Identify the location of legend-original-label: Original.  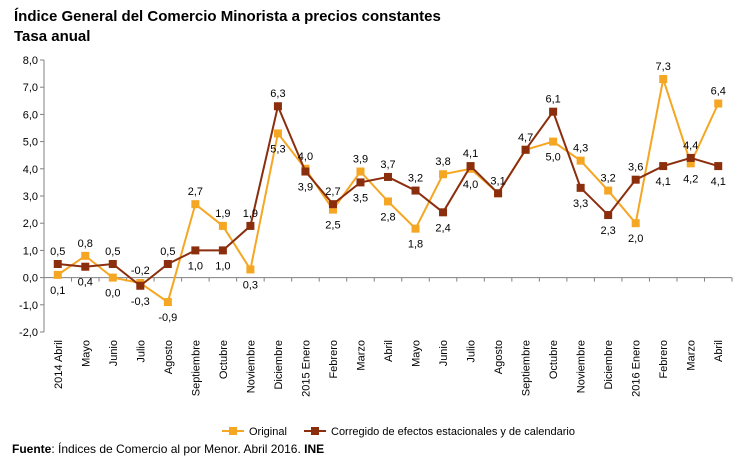
(268, 432).